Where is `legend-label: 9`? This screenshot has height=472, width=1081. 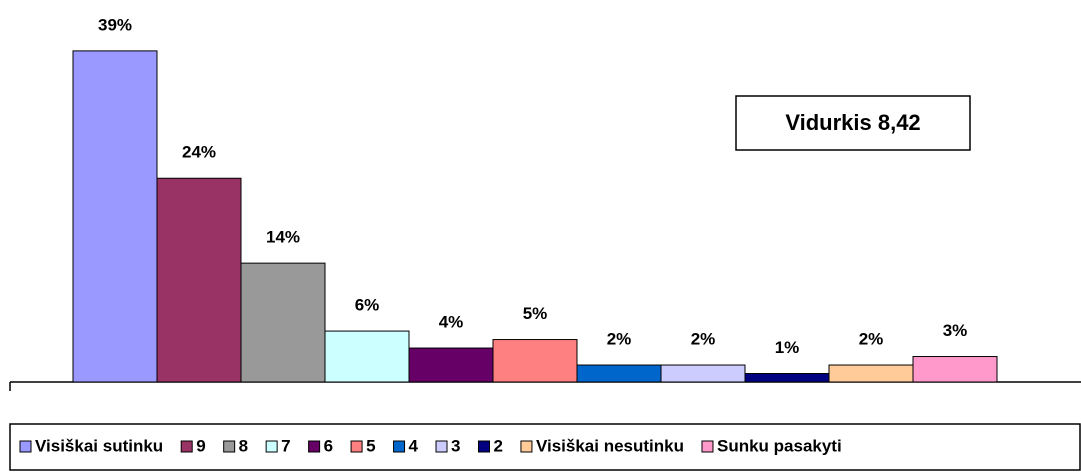
legend-label: 9 is located at coordinates (200, 445).